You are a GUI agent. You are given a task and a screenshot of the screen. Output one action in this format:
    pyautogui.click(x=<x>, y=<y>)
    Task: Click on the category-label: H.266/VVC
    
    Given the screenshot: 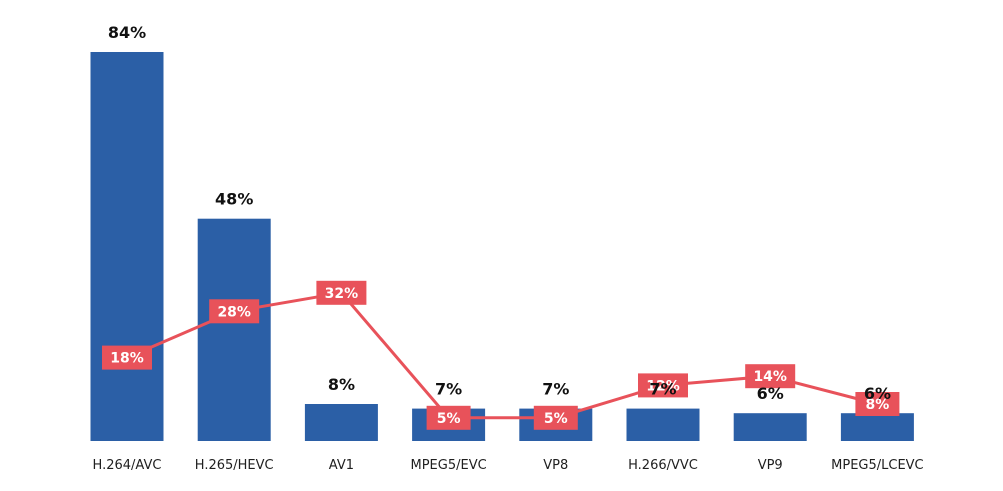 What is the action you would take?
    pyautogui.click(x=663, y=465)
    